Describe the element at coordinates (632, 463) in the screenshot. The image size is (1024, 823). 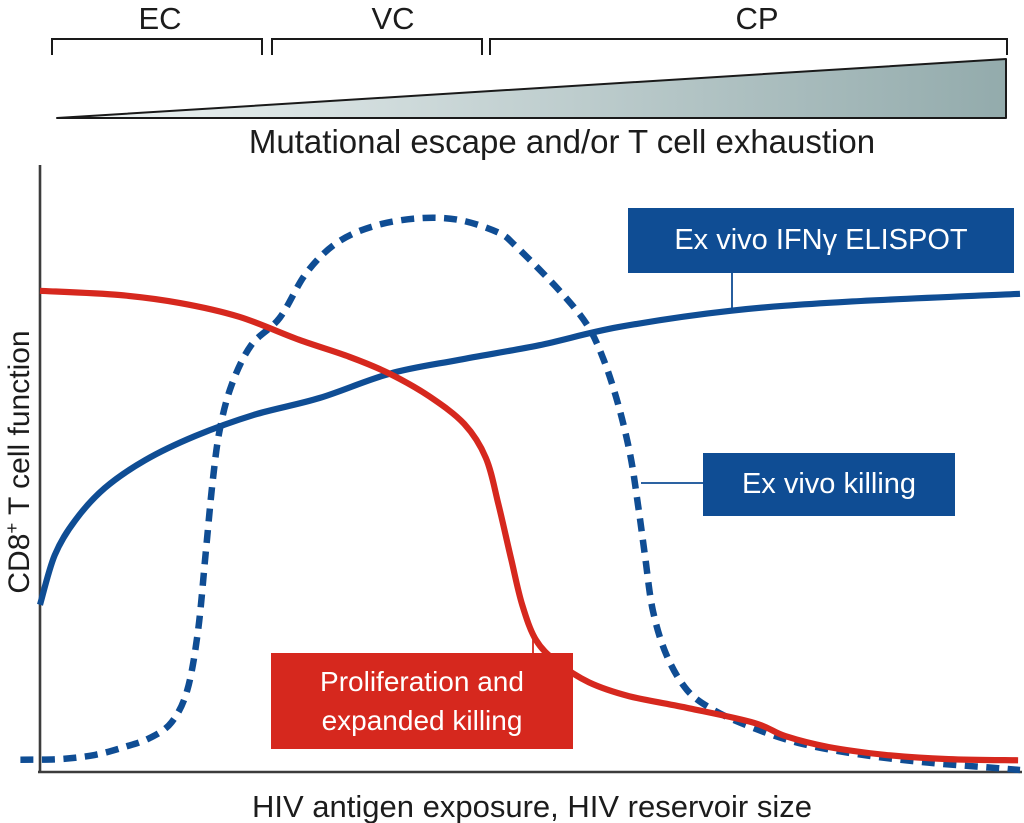
I see `leader-lines` at that location.